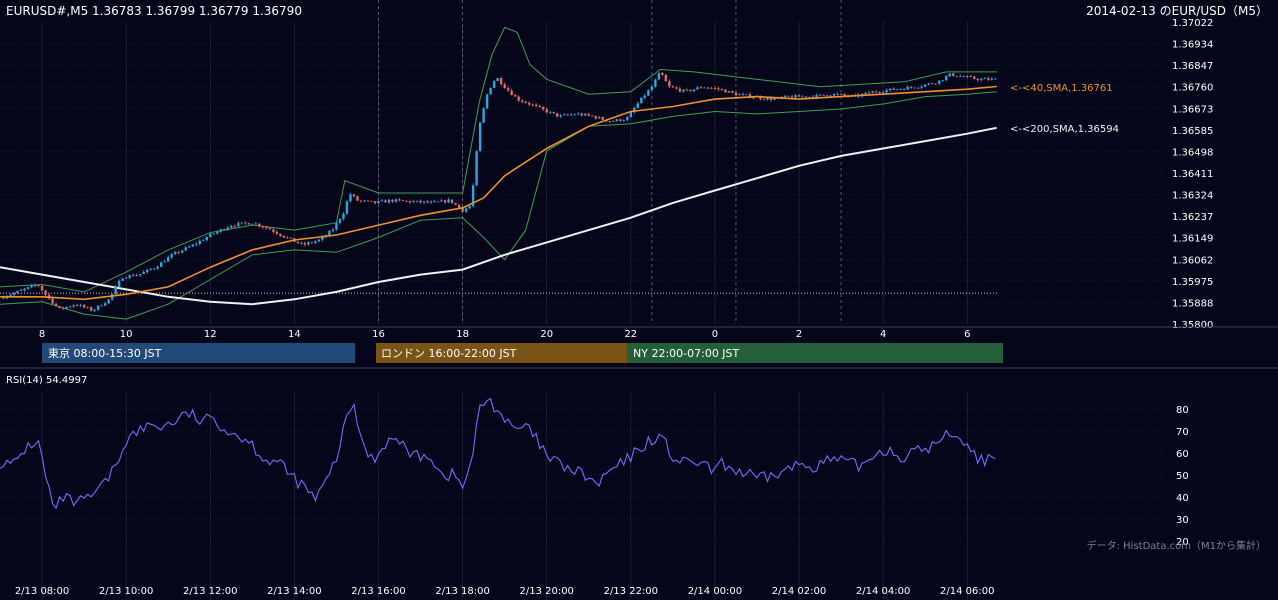  I want to click on price-tick-label: 1.36673, so click(1192, 109).